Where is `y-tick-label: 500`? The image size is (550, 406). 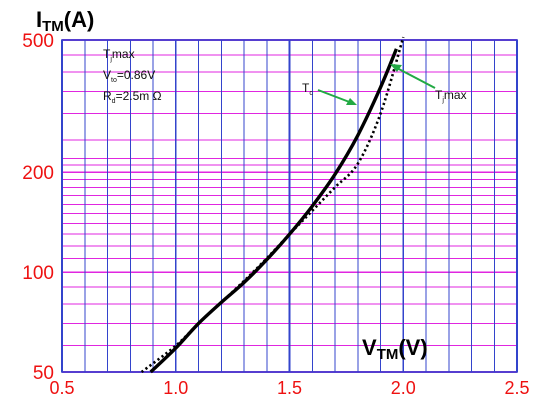
y-tick-label: 500 is located at coordinates (38, 41).